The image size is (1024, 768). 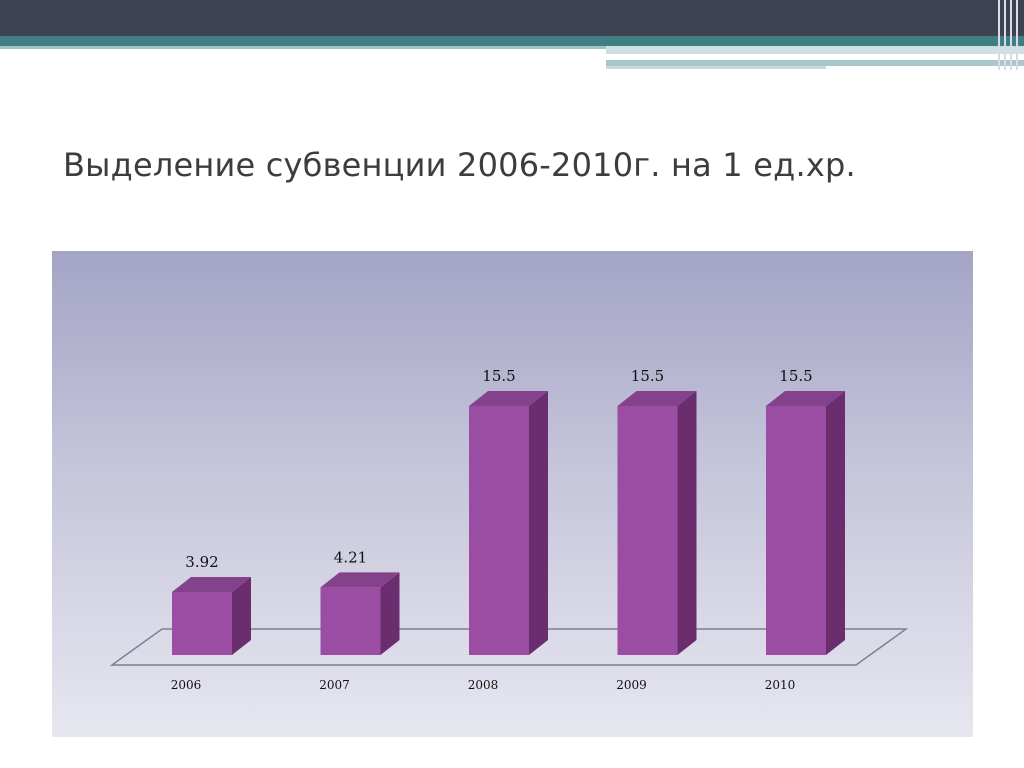 I want to click on data-label: 3.92, so click(x=201, y=562).